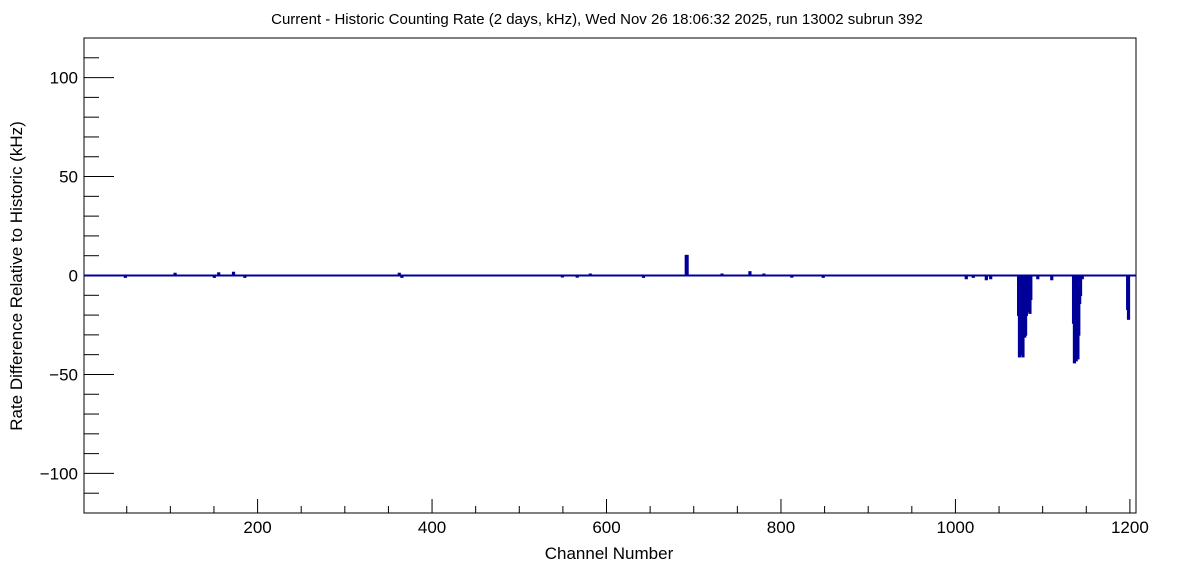 The image size is (1196, 577). Describe the element at coordinates (781, 527) in the screenshot. I see `x-tick-label: 800` at that location.